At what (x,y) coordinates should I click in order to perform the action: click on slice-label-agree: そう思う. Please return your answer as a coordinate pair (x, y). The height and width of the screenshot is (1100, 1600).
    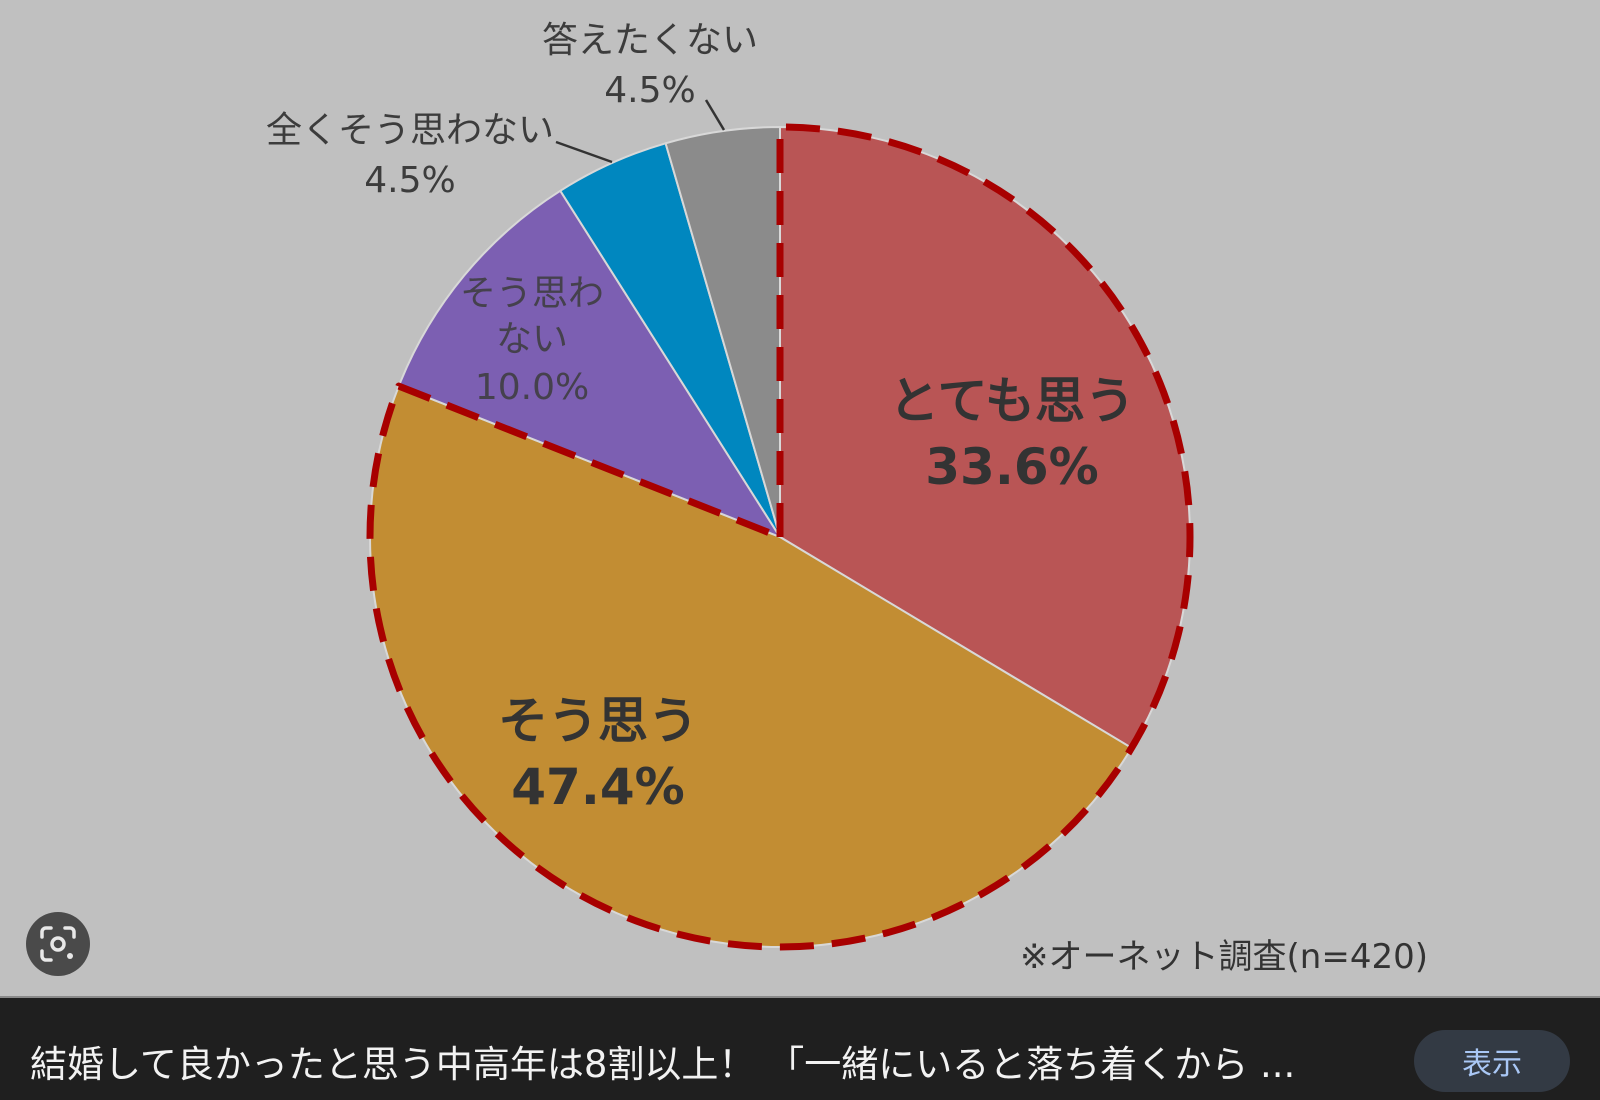
    Looking at the image, I should click on (598, 721).